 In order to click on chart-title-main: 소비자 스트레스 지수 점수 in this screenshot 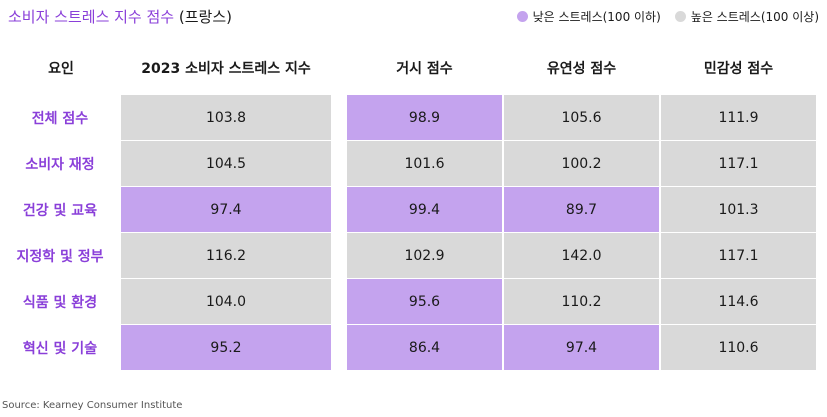, I will do `click(91, 17)`.